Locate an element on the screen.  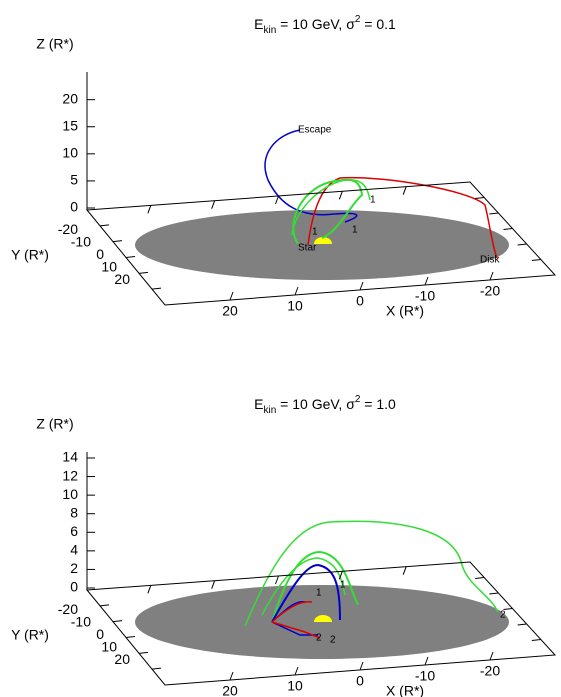
annotation: Escape is located at coordinates (315, 130).